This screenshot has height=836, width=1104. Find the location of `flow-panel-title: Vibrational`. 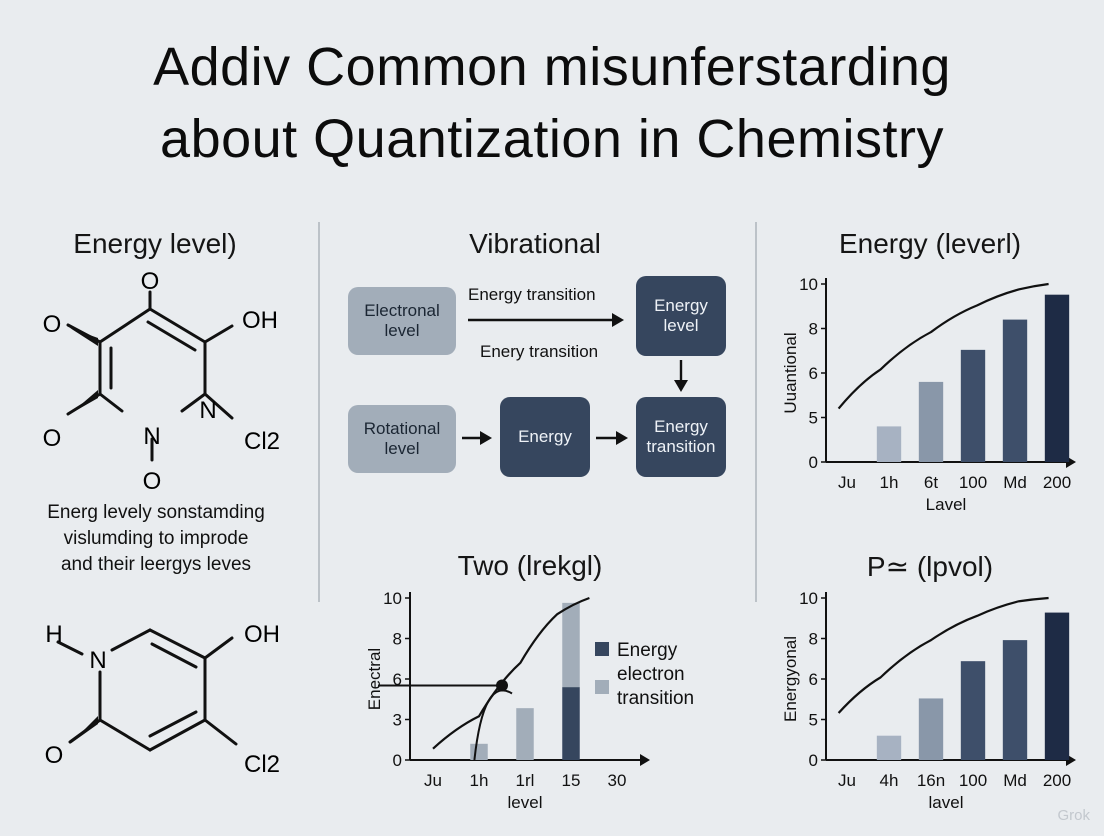

flow-panel-title: Vibrational is located at coordinates (535, 243).